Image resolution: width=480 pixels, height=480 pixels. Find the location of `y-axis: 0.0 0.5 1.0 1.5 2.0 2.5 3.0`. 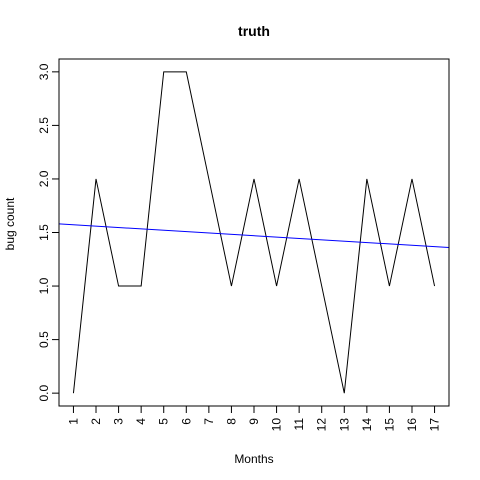

y-axis: 0.0 0.5 1.0 1.5 2.0 2.5 3.0 is located at coordinates (48, 232).